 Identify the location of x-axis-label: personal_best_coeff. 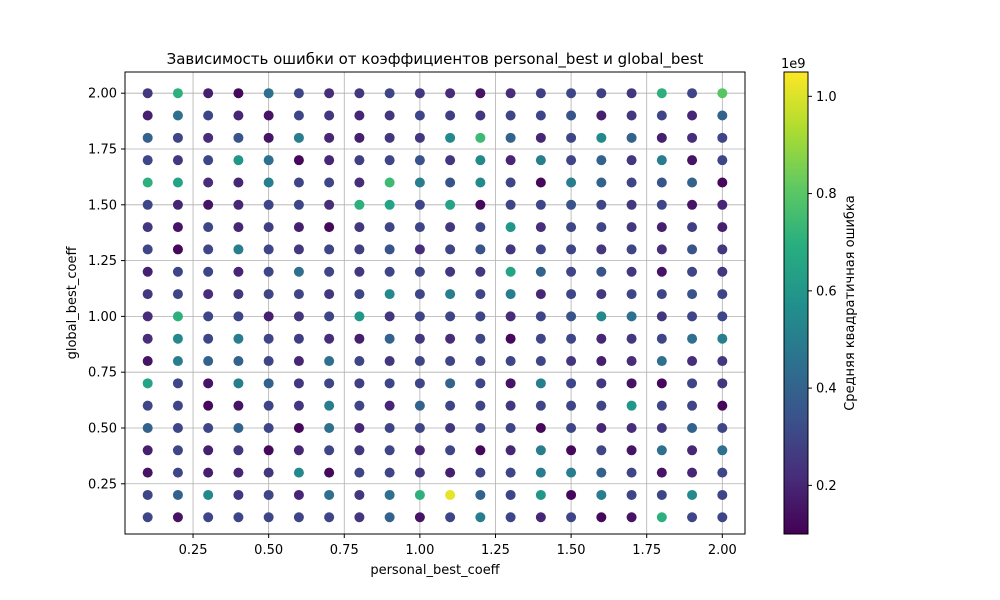
(435, 570).